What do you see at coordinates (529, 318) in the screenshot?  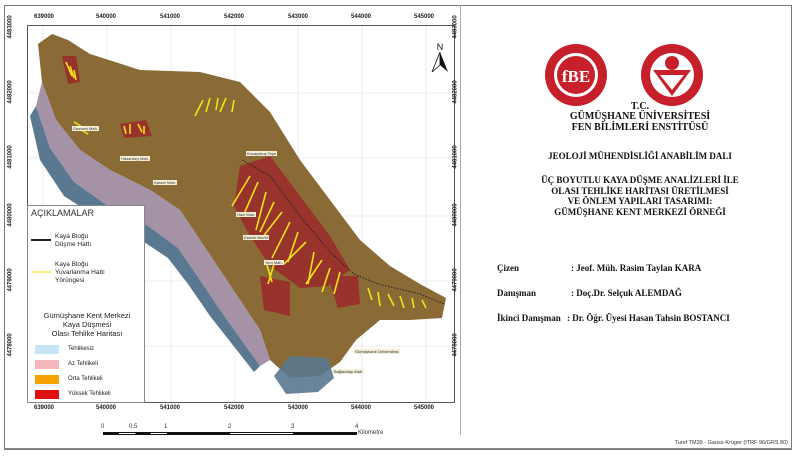 I see `credit-role: İkinci Danışman` at bounding box center [529, 318].